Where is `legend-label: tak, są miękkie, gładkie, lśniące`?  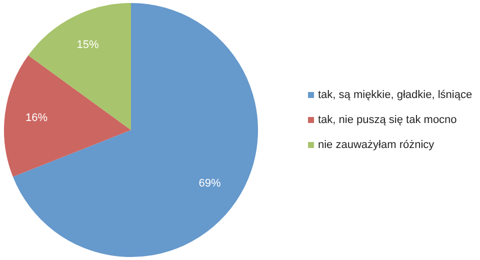 legend-label: tak, są miękkie, gładkie, lśniące is located at coordinates (395, 95).